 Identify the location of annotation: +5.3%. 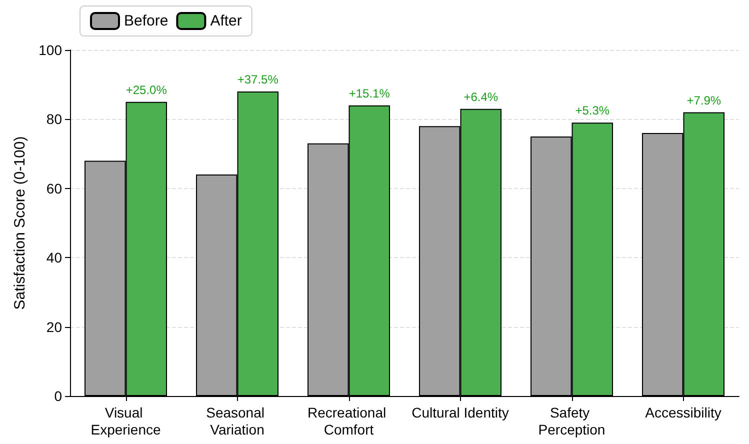
(592, 111).